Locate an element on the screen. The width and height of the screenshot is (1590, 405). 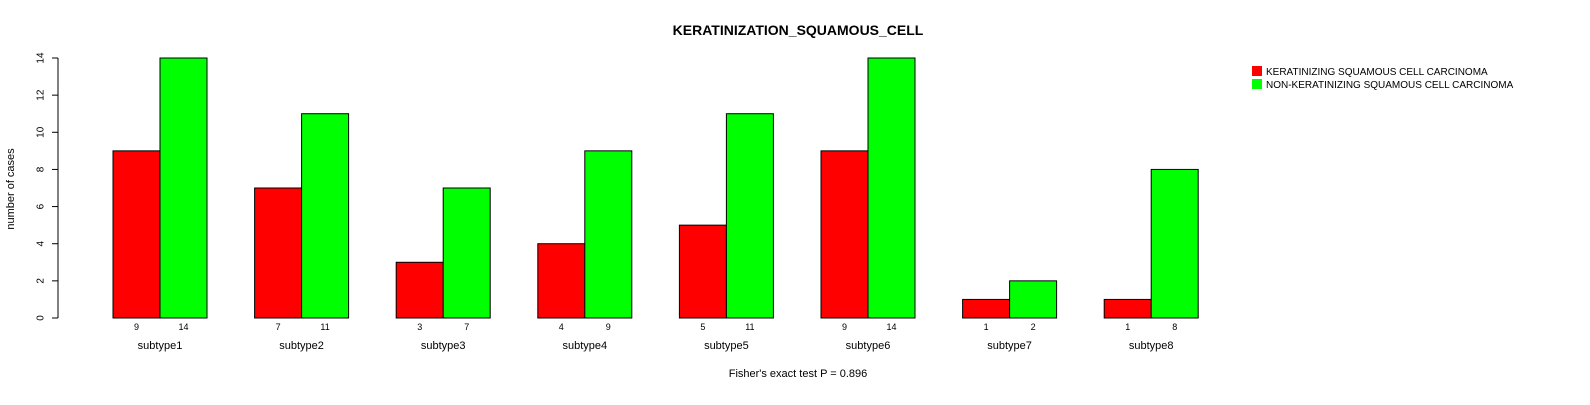
y-tick-label: 10 is located at coordinates (41, 132).